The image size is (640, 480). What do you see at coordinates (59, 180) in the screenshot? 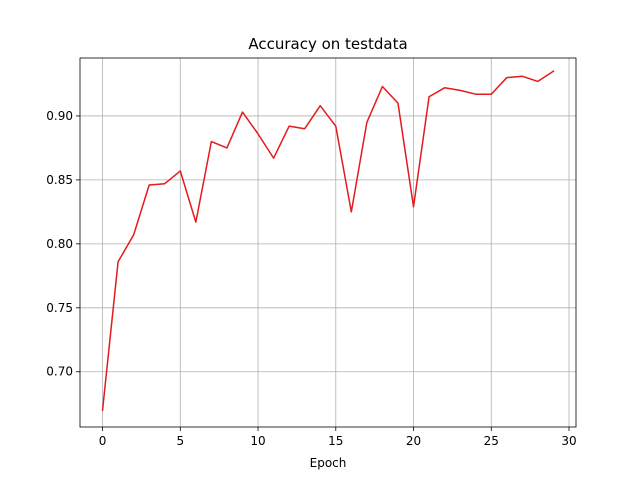
I see `y-tick-label: 0.85` at bounding box center [59, 180].